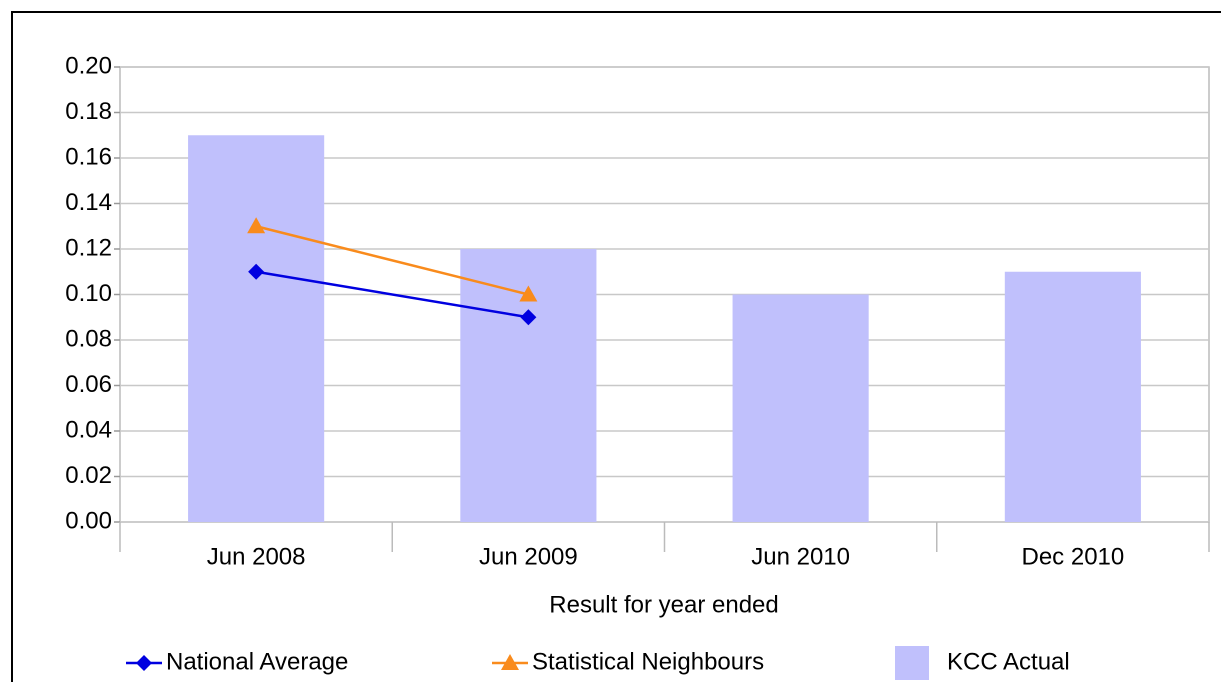 This screenshot has height=682, width=1221. I want to click on legend-label: Statistical Neighbours, so click(648, 661).